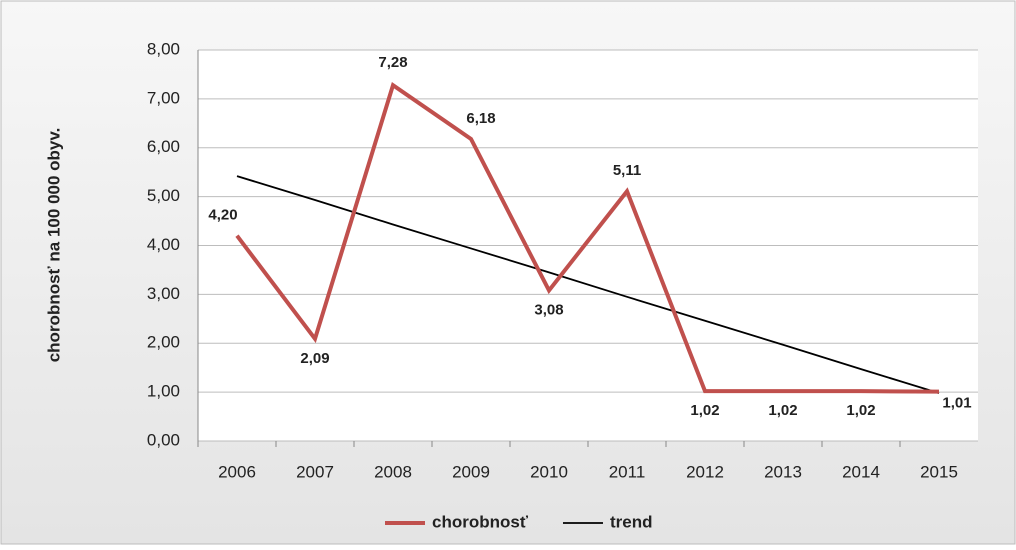  I want to click on legend-label: chorobnosť, so click(480, 521).